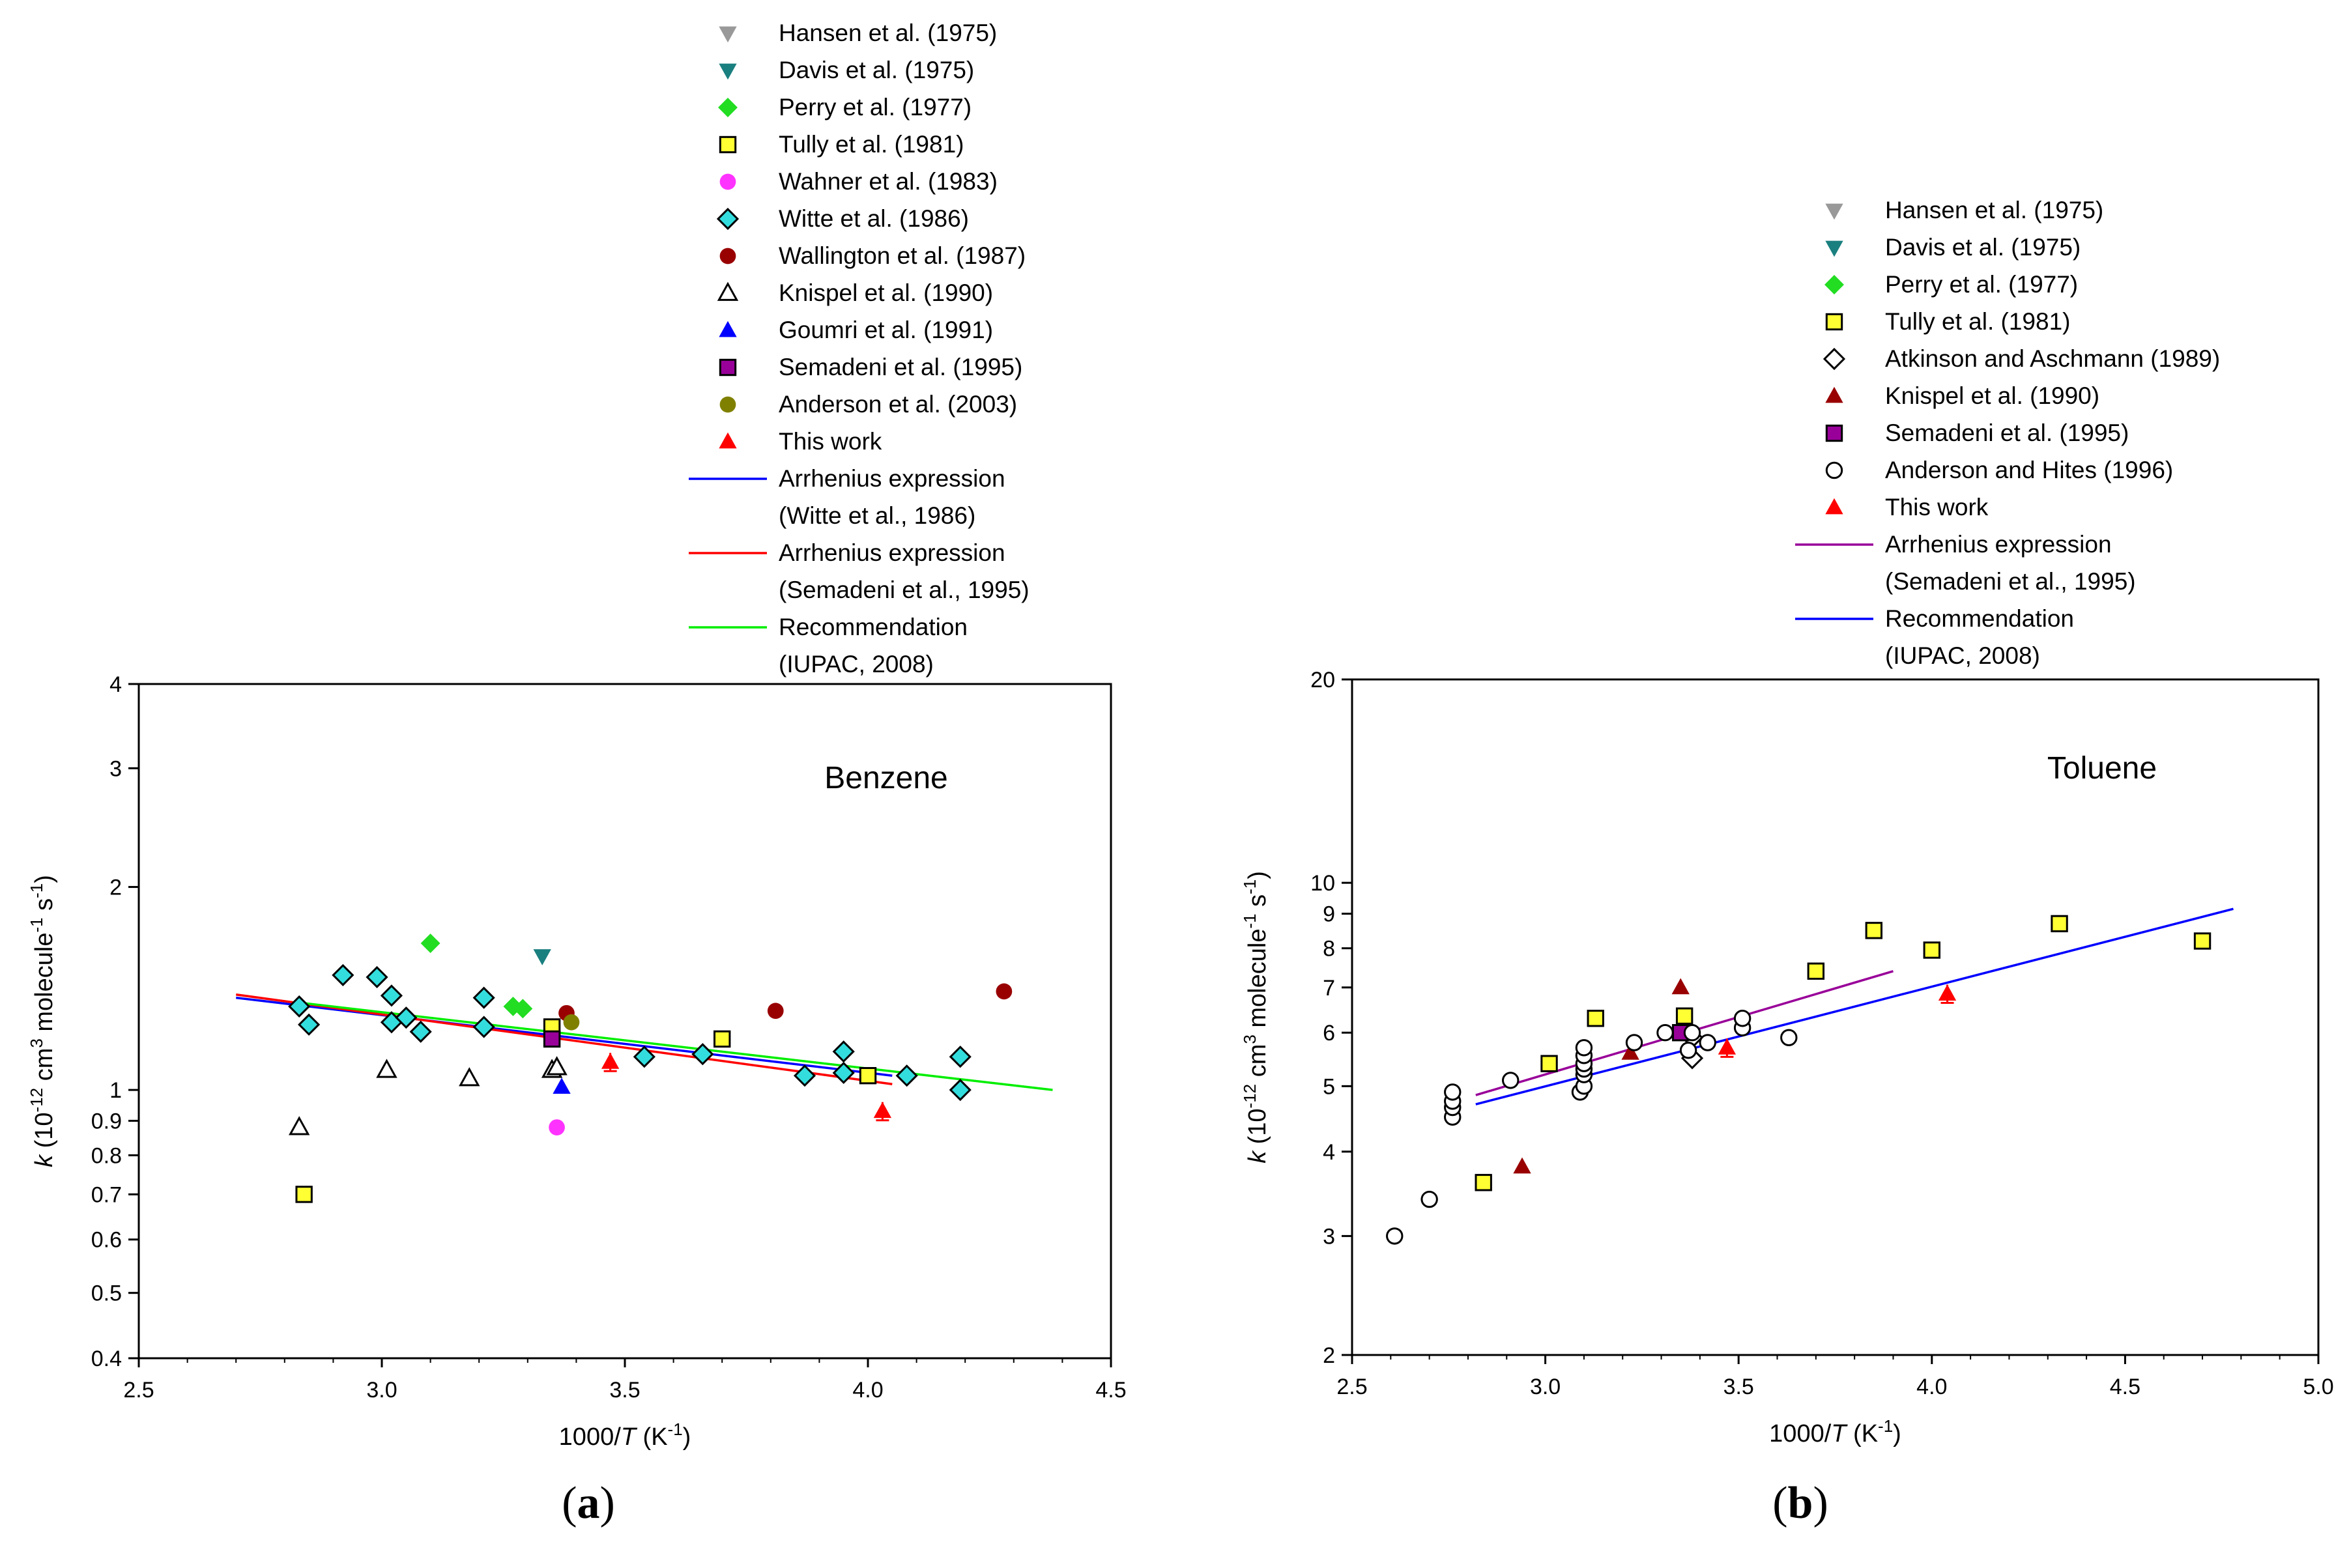 This screenshot has height=1568, width=2349. What do you see at coordinates (888, 181) in the screenshot?
I see `legend-label: Wahner et al. (1983)` at bounding box center [888, 181].